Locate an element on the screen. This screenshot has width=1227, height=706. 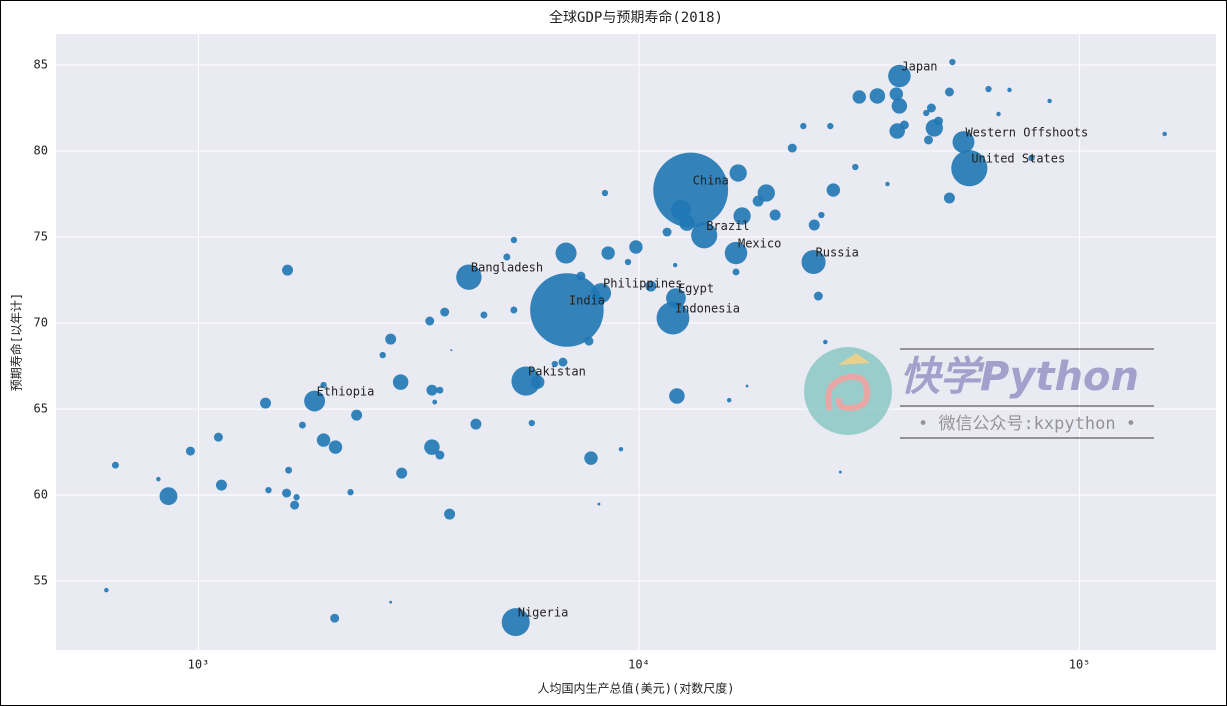
chart-title: 全球GDP与预期寿命(2018) is located at coordinates (636, 17).